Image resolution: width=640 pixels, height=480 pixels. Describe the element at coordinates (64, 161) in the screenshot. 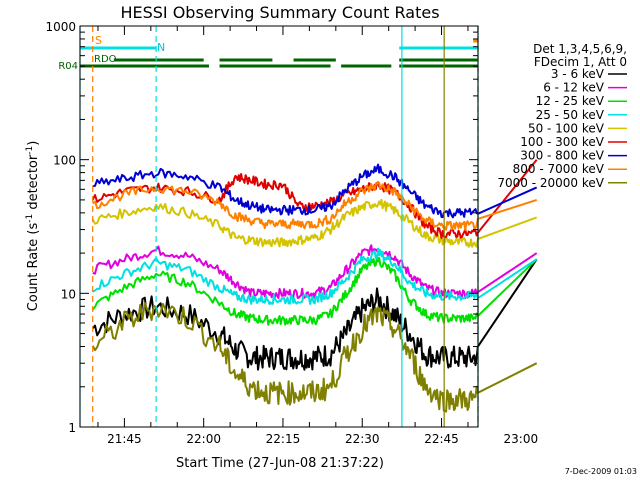

I see `y-tick-label-2: 100` at that location.